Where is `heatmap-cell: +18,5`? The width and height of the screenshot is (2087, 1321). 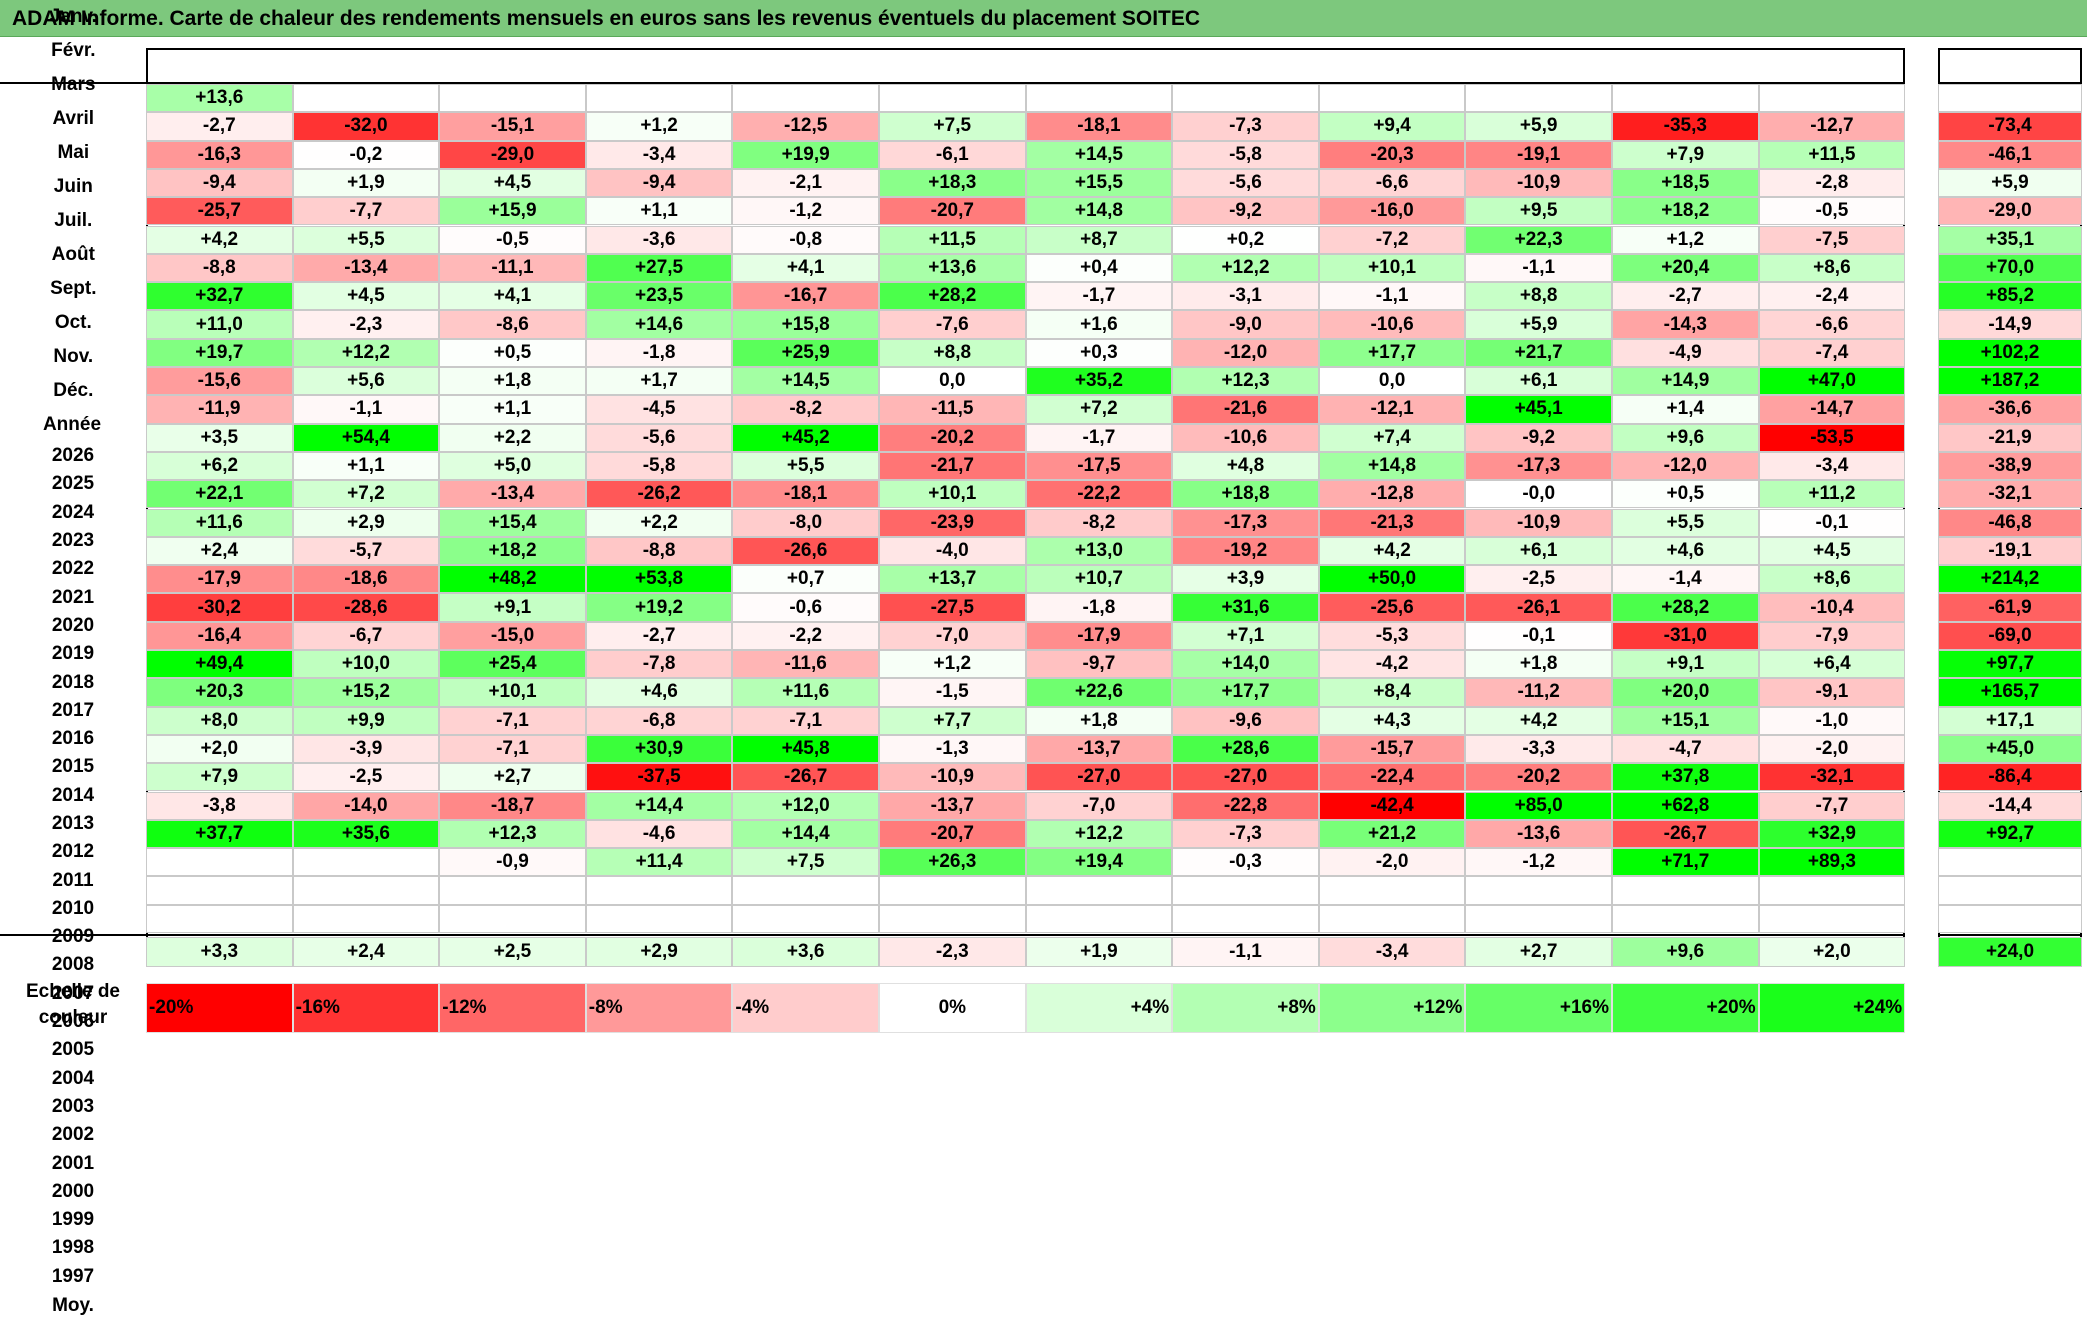 heatmap-cell: +18,5 is located at coordinates (1685, 183).